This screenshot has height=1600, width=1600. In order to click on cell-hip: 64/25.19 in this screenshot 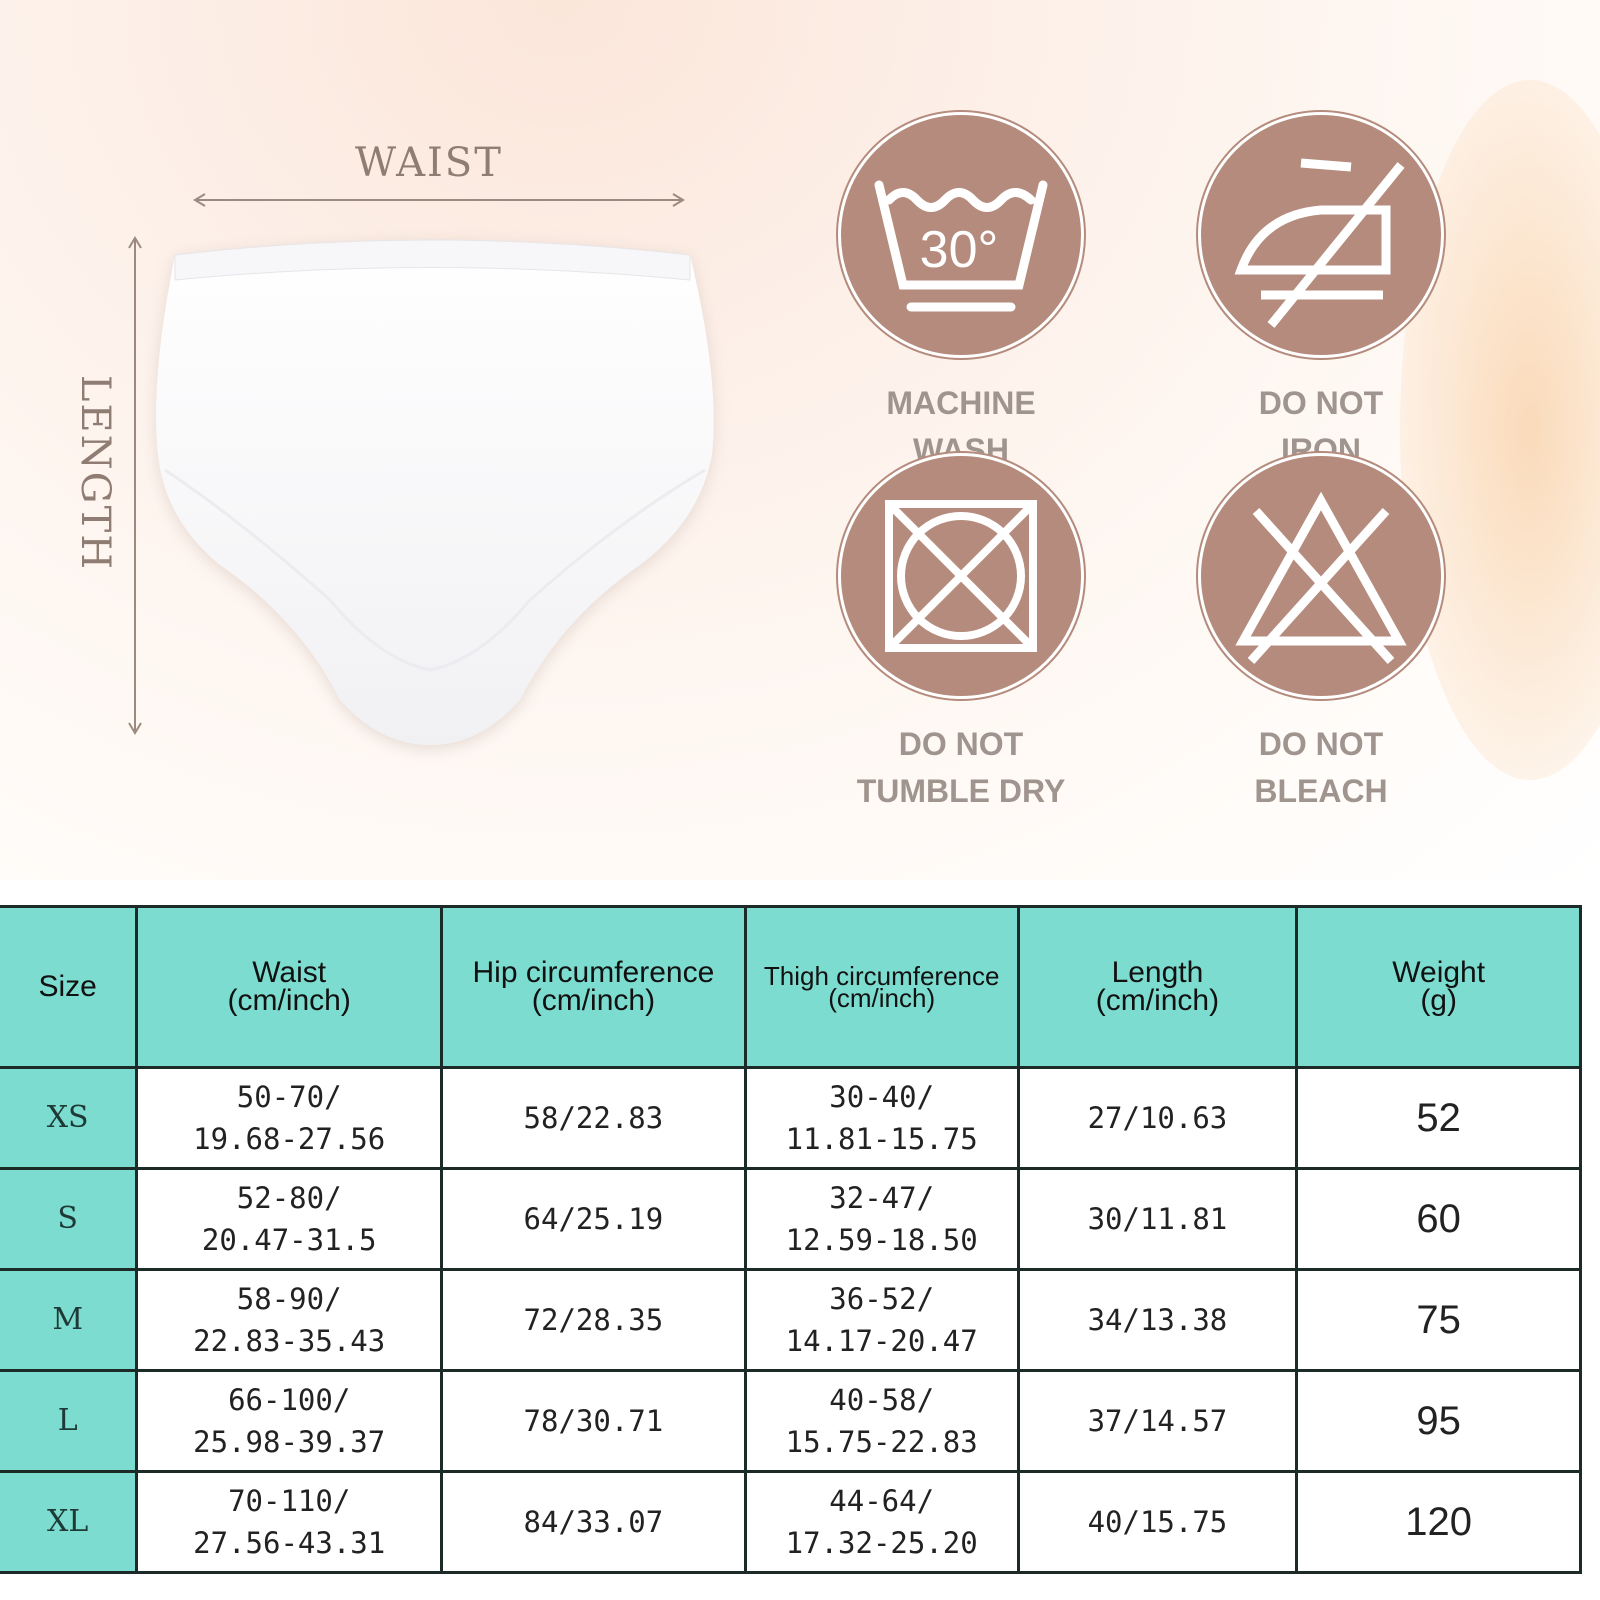, I will do `click(593, 1219)`.